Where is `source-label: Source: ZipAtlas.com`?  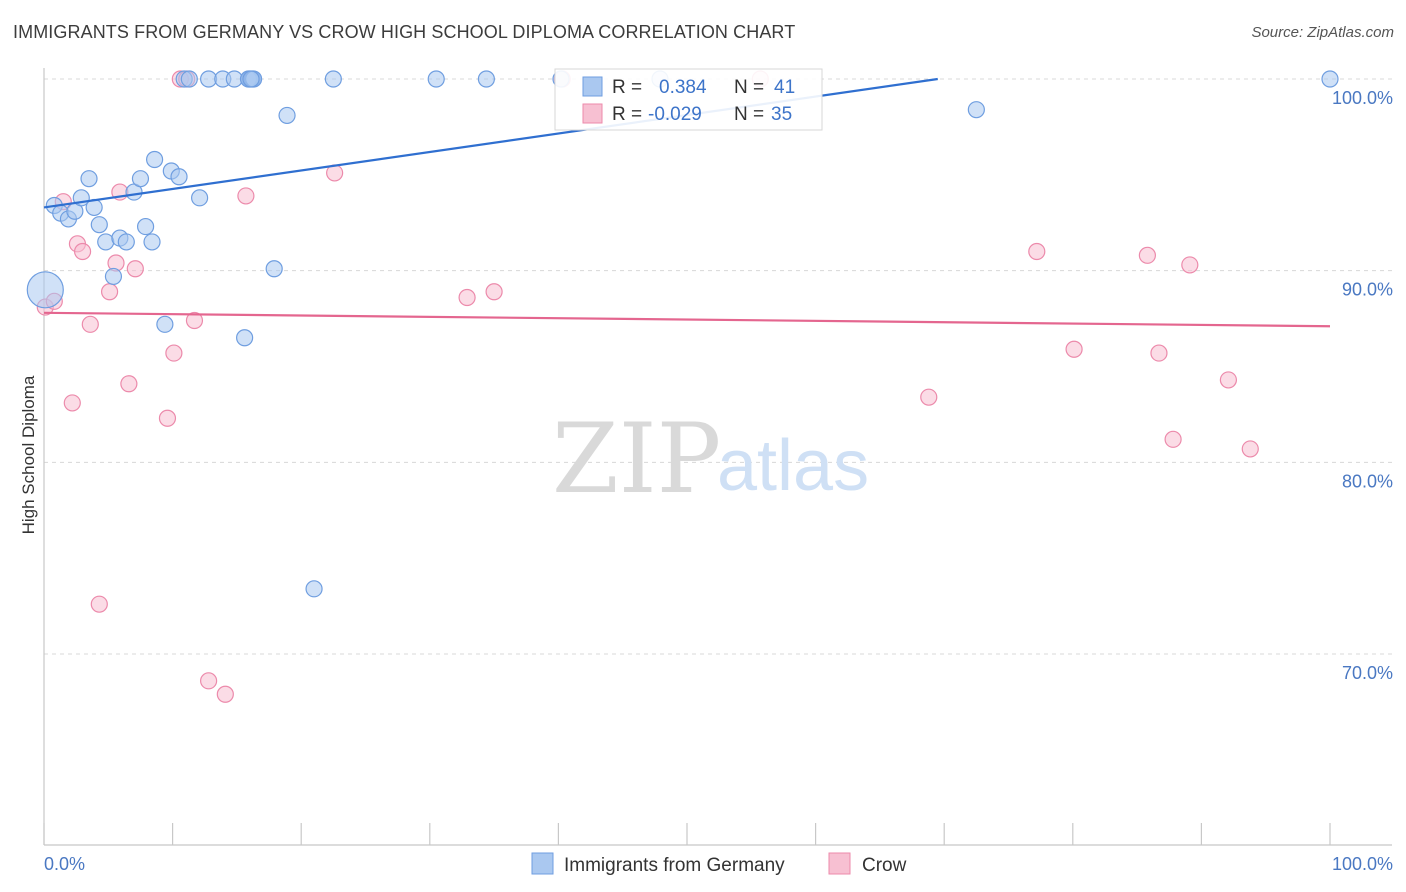
source-label: Source: ZipAtlas.com is located at coordinates (1322, 32).